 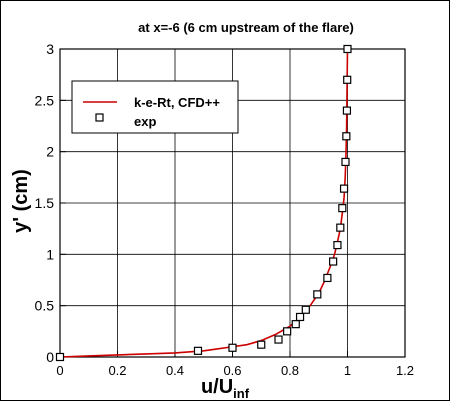 I want to click on x-tick-label: 1, so click(x=347, y=370).